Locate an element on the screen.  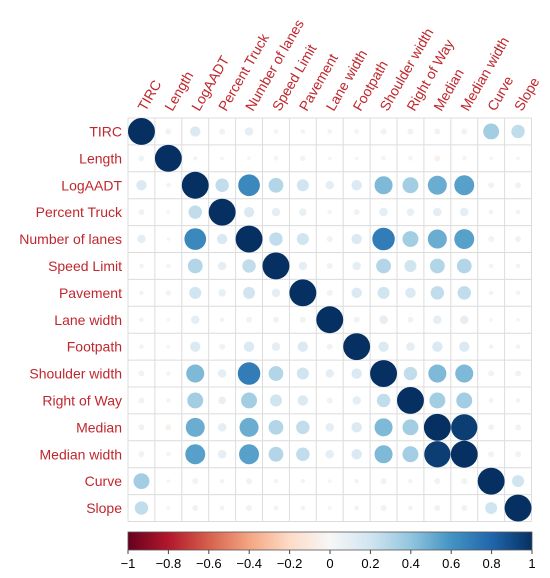
colorbar-tick-label: 0 is located at coordinates (329, 563).